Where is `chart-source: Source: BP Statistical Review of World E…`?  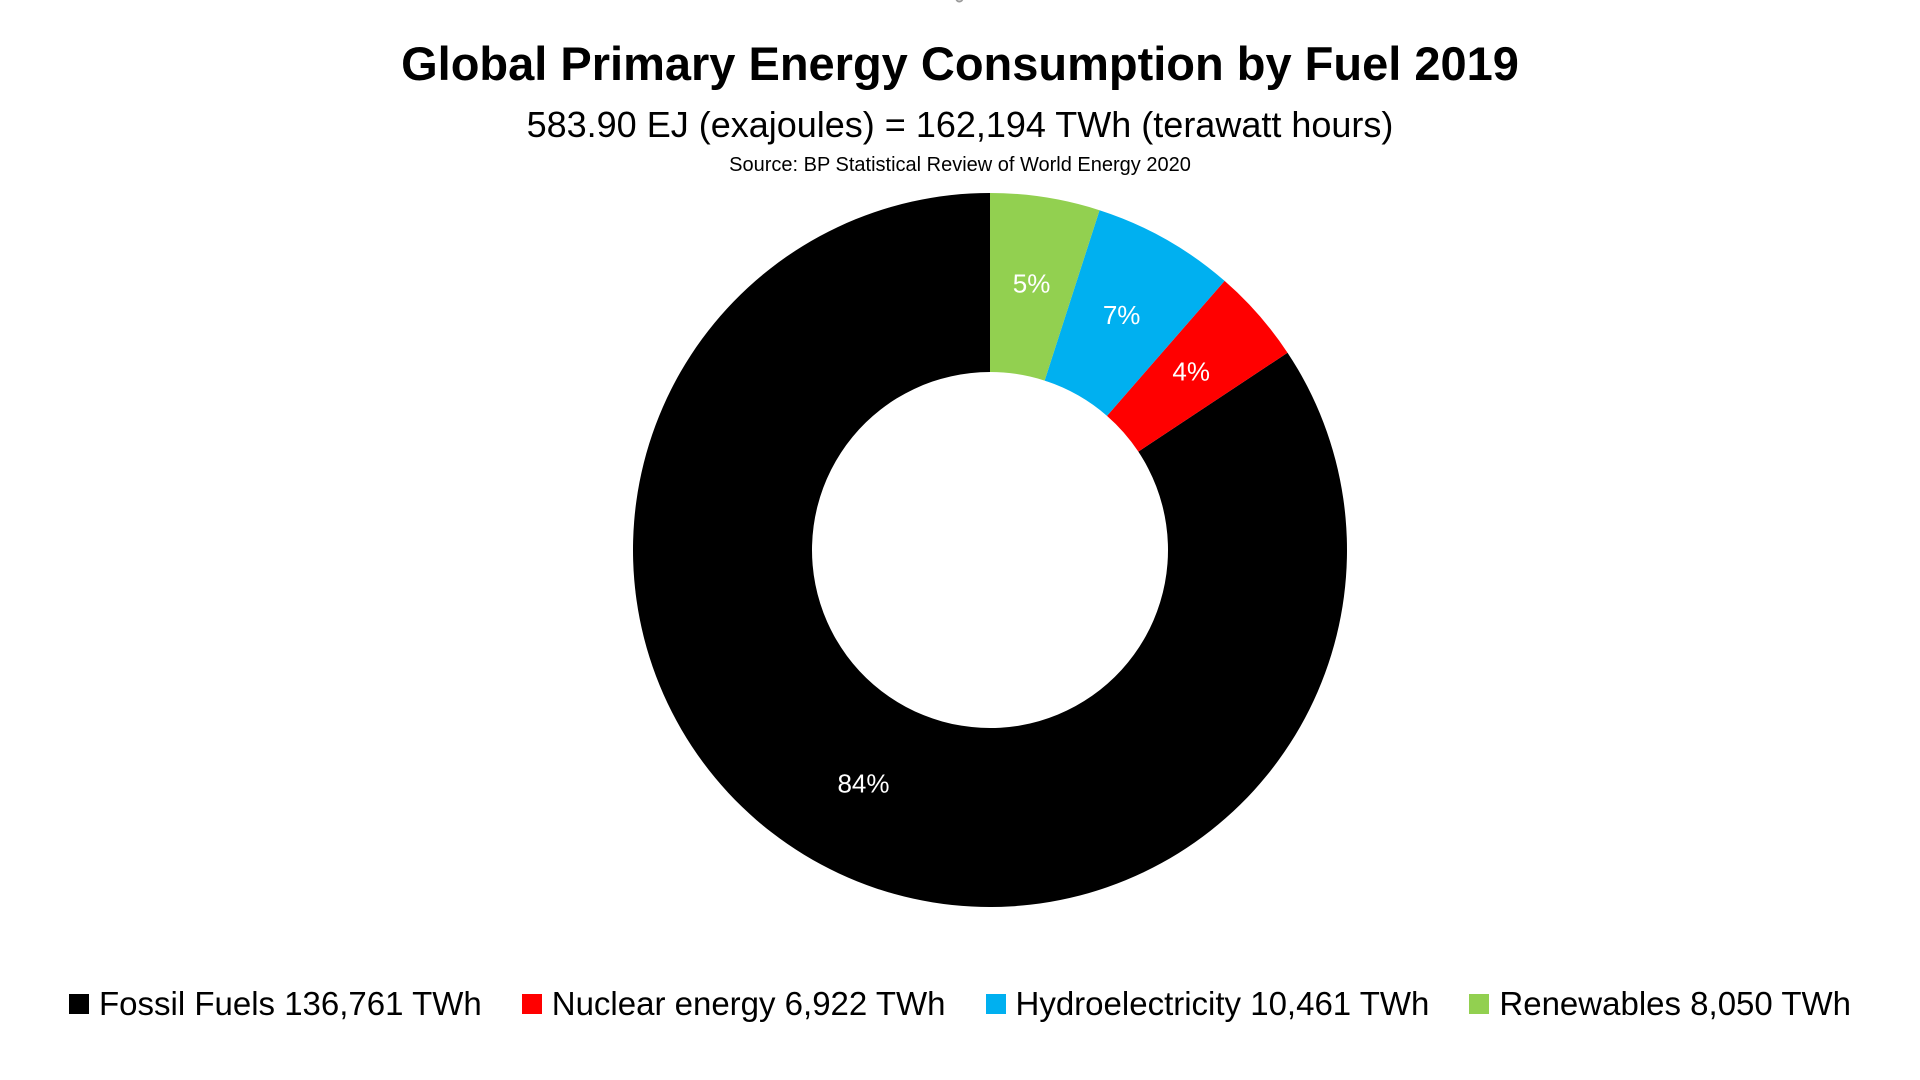 chart-source: Source: BP Statistical Review of World E… is located at coordinates (960, 165).